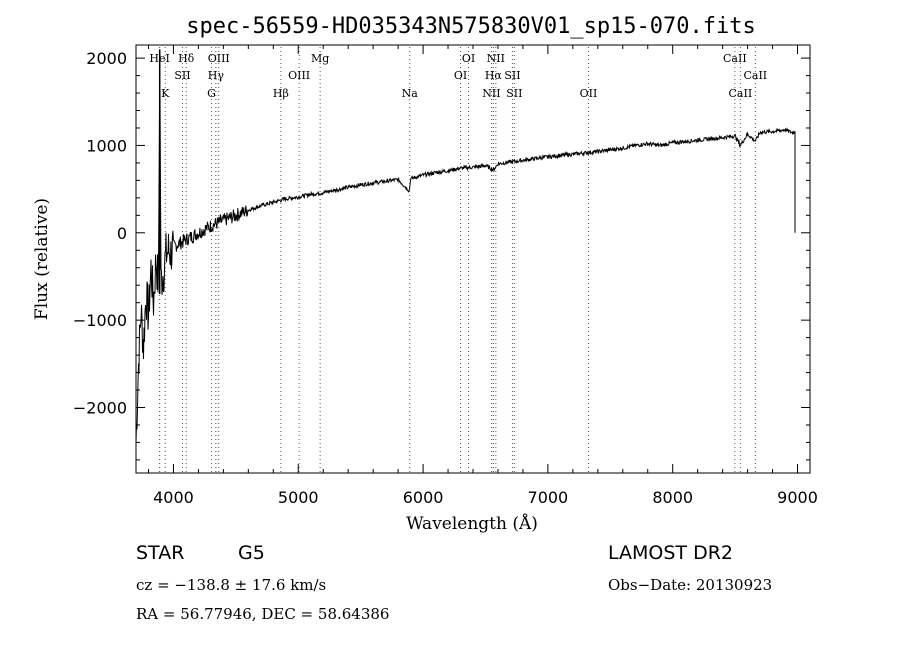  What do you see at coordinates (262, 614) in the screenshot?
I see `coordinates-readout: RA = 56.77946, DEC = 58.64386` at bounding box center [262, 614].